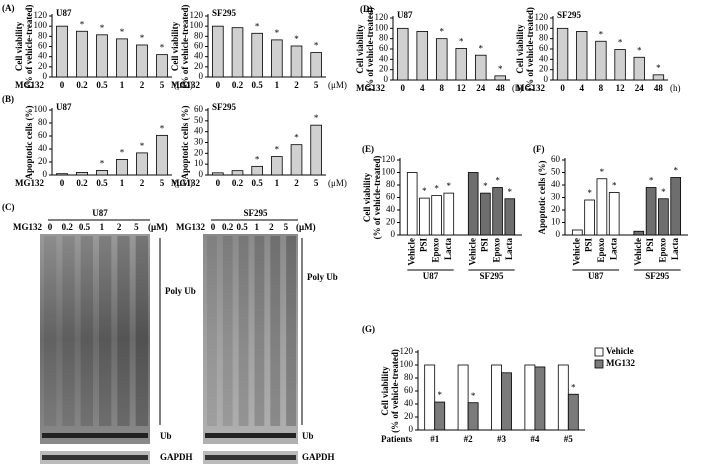 This screenshot has height=467, width=707. I want to click on panel-label: (F), so click(539, 149).